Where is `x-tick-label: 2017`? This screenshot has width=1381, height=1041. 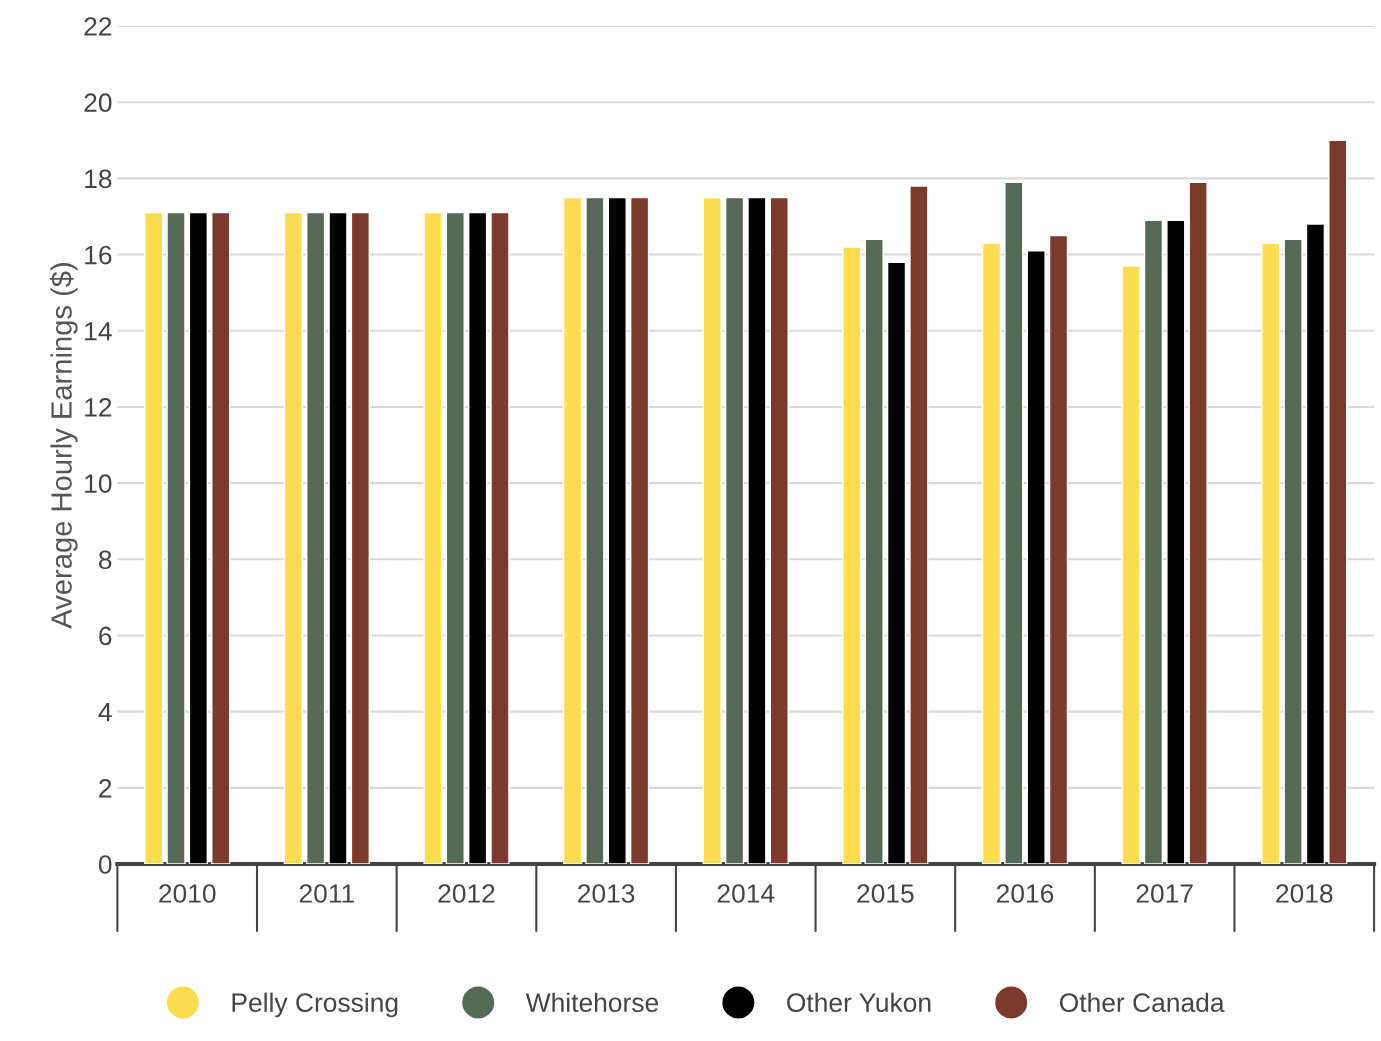
x-tick-label: 2017 is located at coordinates (1164, 893).